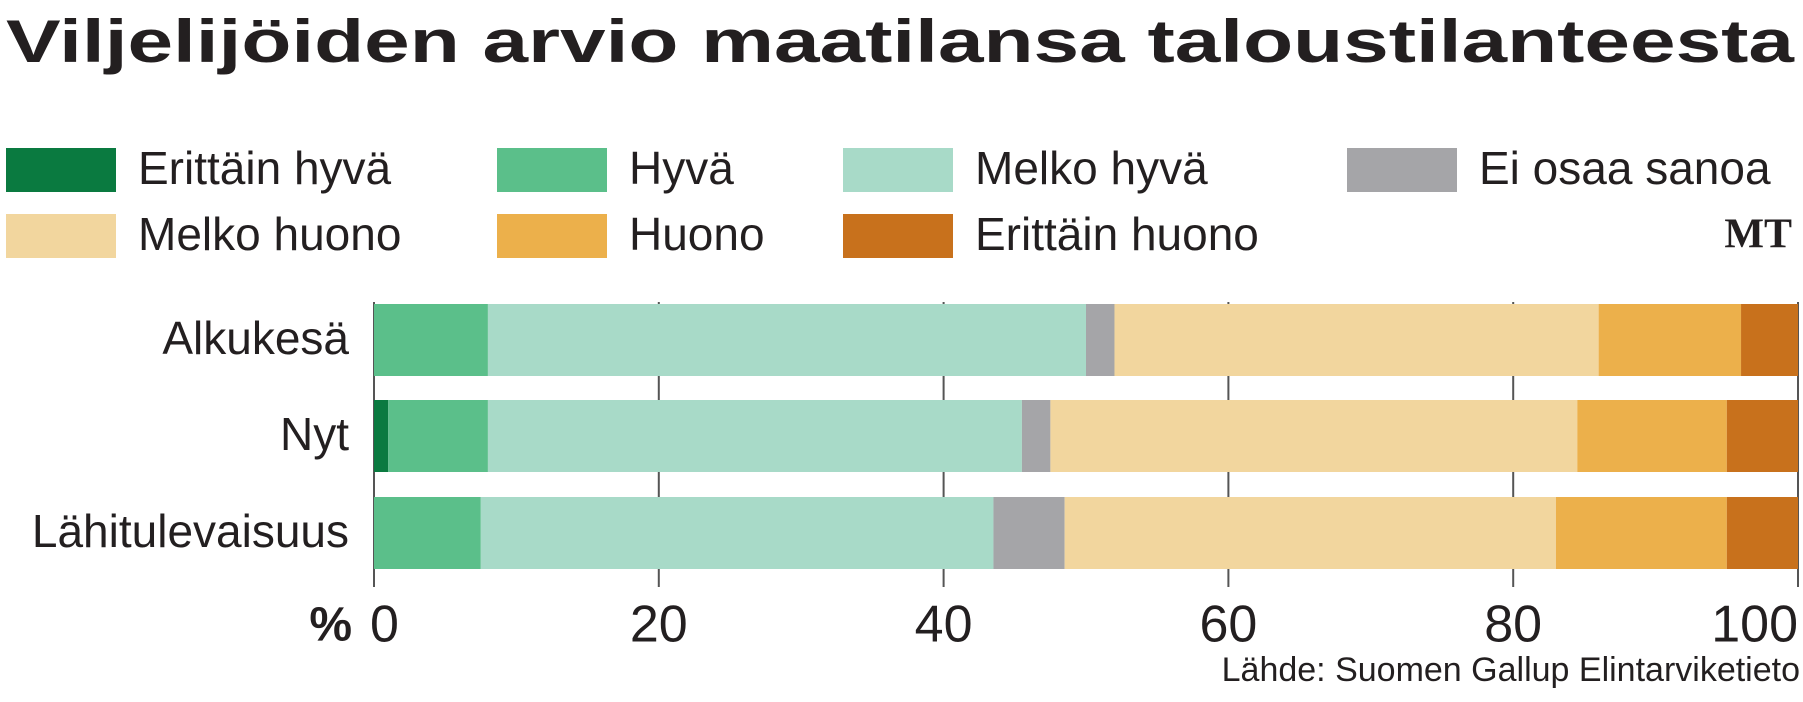 This screenshot has height=702, width=1803. Describe the element at coordinates (265, 168) in the screenshot. I see `legend-label: Erittäin hyvä` at that location.